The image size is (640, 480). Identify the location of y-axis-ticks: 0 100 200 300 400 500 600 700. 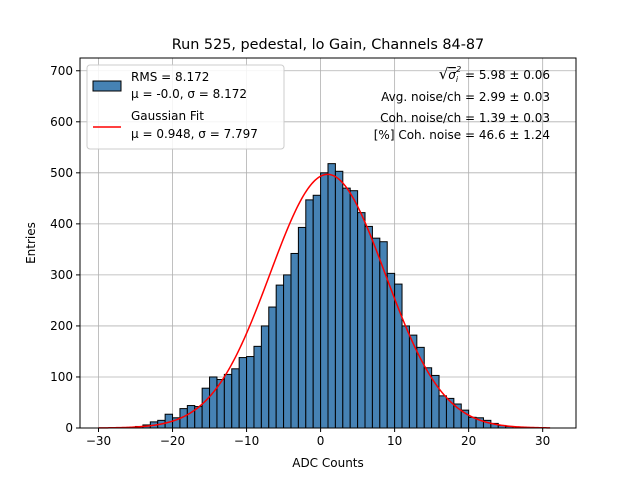
(65, 249).